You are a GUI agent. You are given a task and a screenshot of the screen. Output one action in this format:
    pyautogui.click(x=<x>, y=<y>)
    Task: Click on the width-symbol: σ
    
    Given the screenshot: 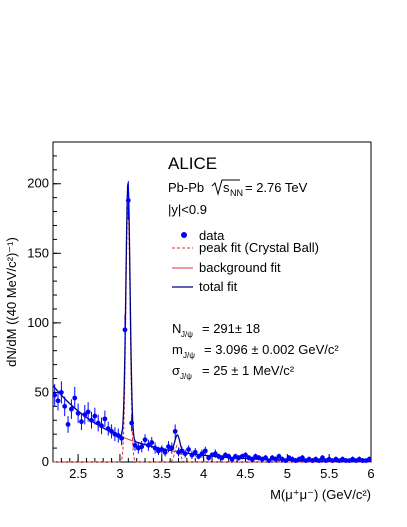 What is the action you would take?
    pyautogui.click(x=176, y=370)
    